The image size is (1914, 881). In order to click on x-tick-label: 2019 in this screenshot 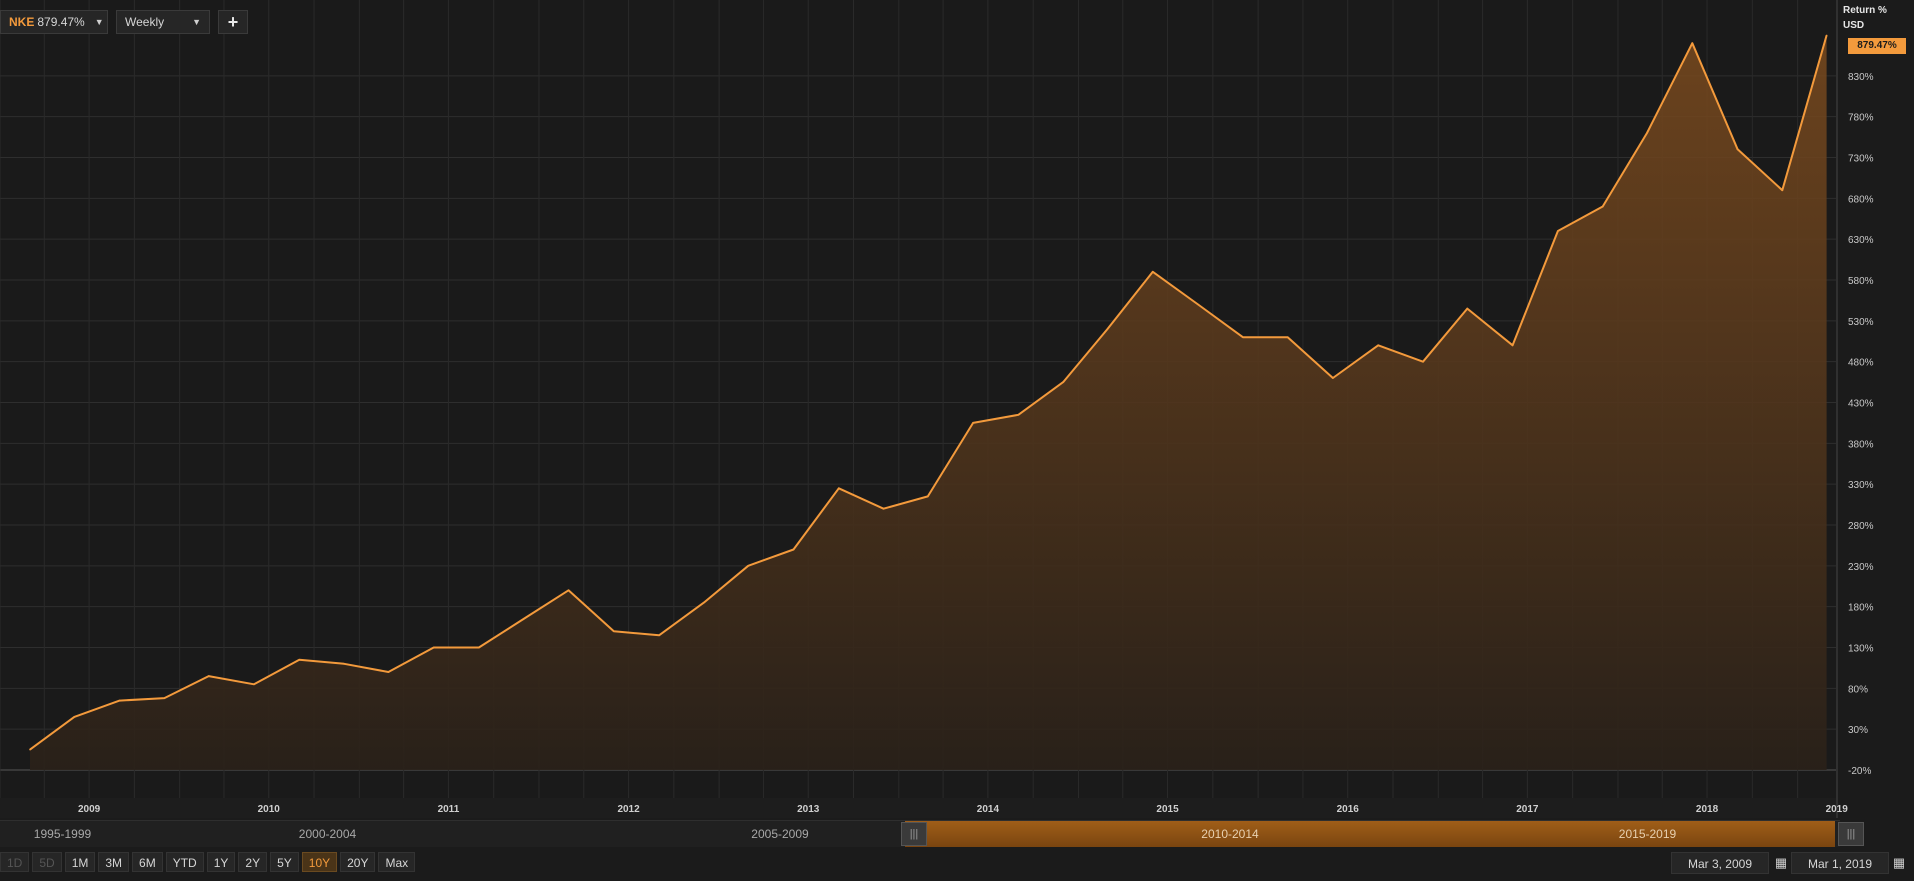, I will do `click(1837, 809)`.